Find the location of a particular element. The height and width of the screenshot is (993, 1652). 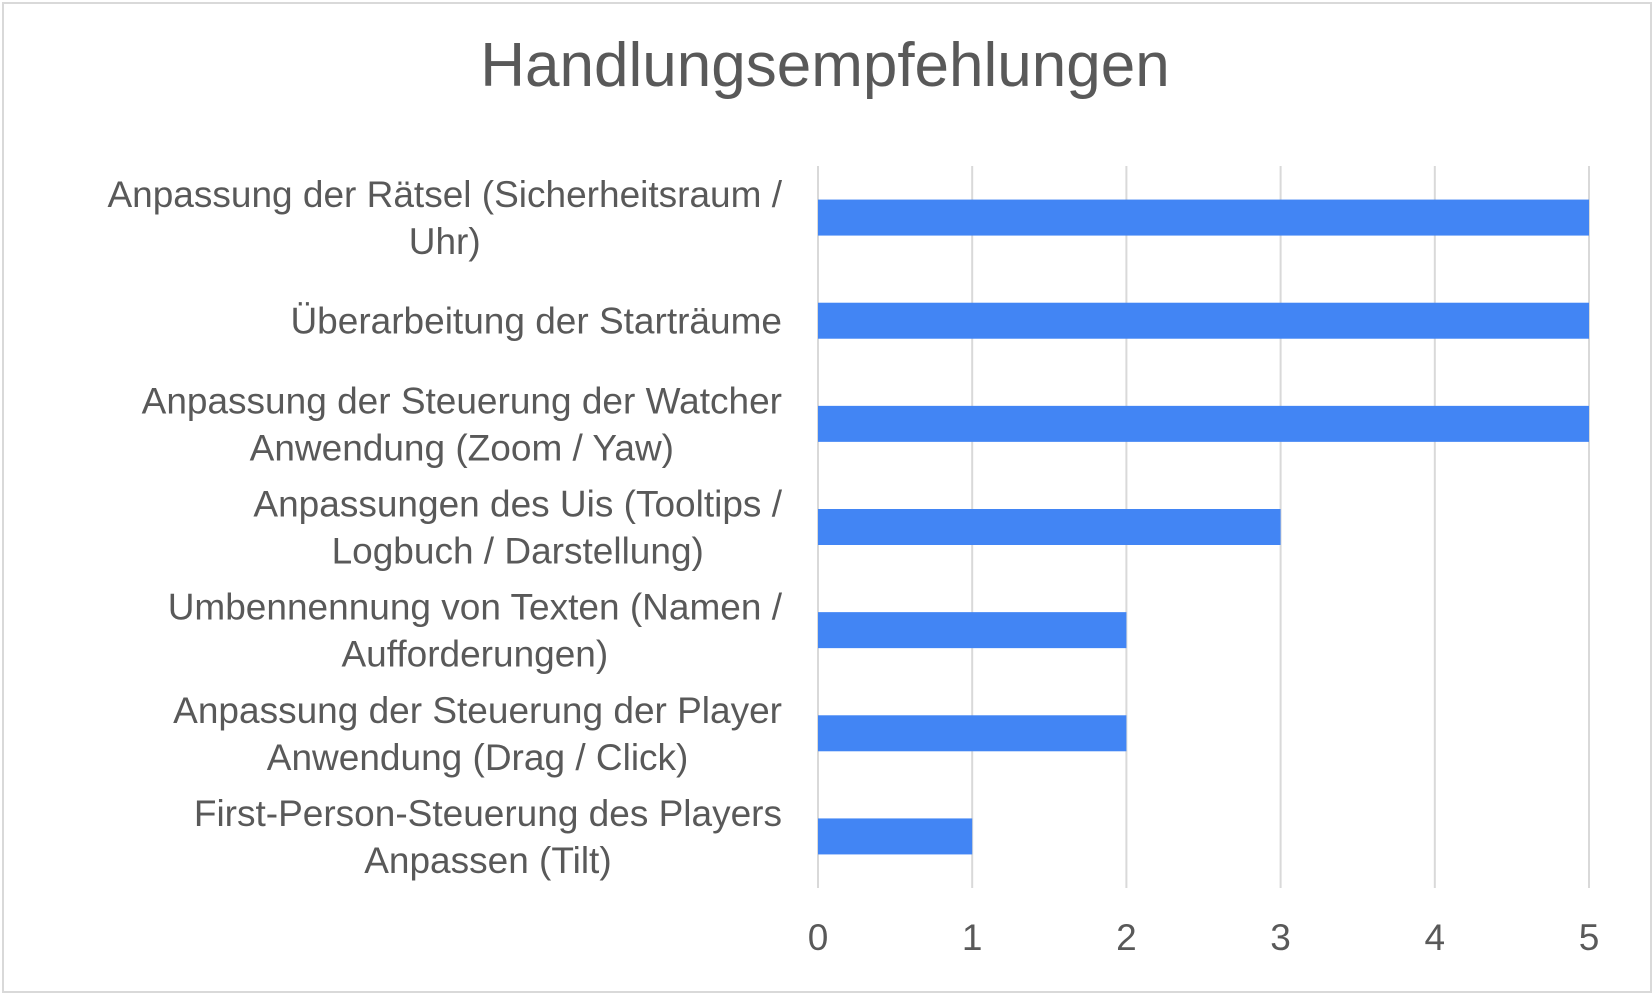

category-label-line: Umbennennung von Texten (Namen / is located at coordinates (475, 607).